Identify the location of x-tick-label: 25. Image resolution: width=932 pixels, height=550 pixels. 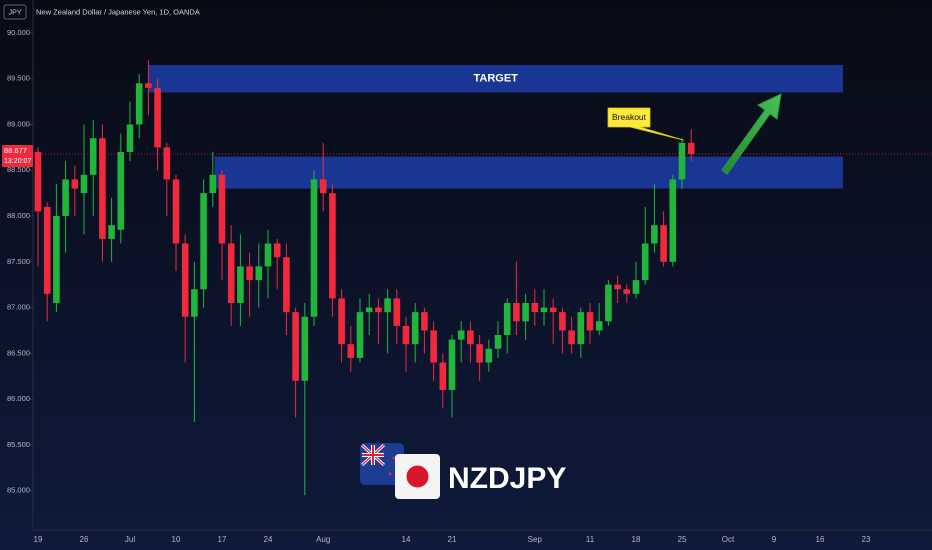
(682, 539).